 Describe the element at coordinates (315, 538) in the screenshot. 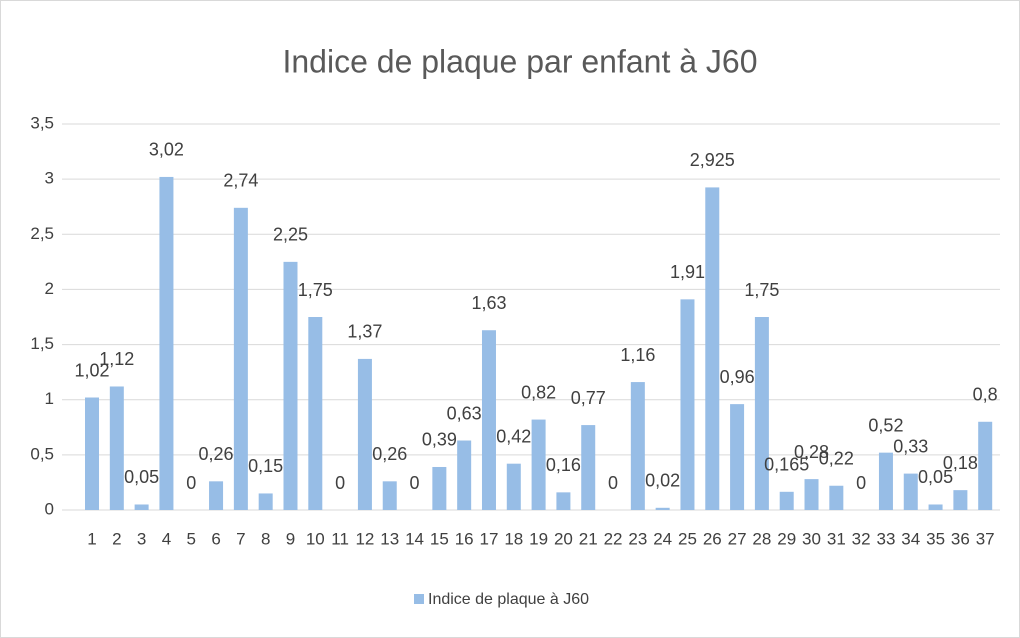

I see `x-tick-label: 10` at that location.